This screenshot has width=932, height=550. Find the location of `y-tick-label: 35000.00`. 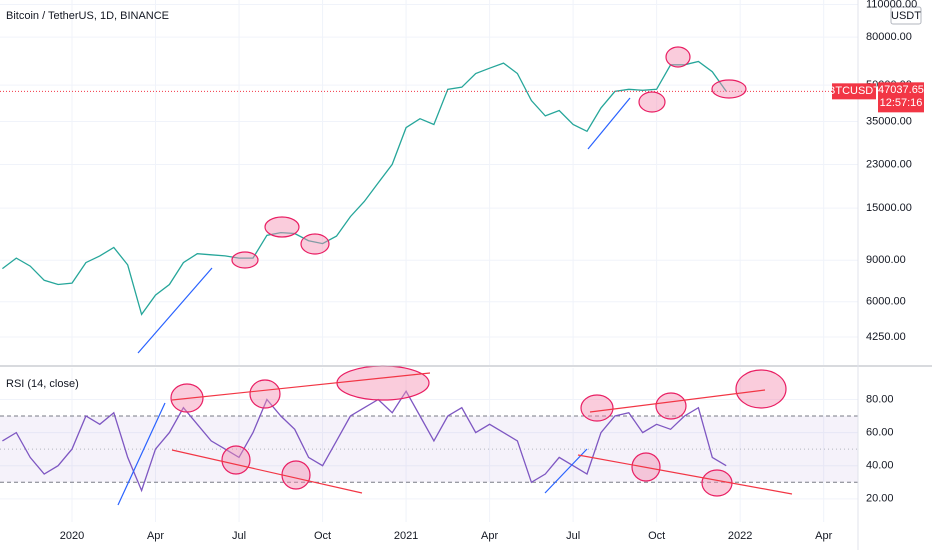

y-tick-label: 35000.00 is located at coordinates (889, 121).